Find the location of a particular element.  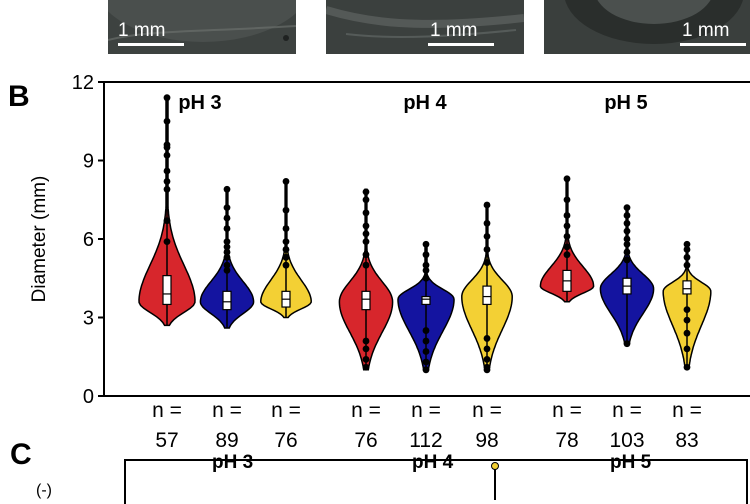

y-tick-label: 6 is located at coordinates (88, 240).